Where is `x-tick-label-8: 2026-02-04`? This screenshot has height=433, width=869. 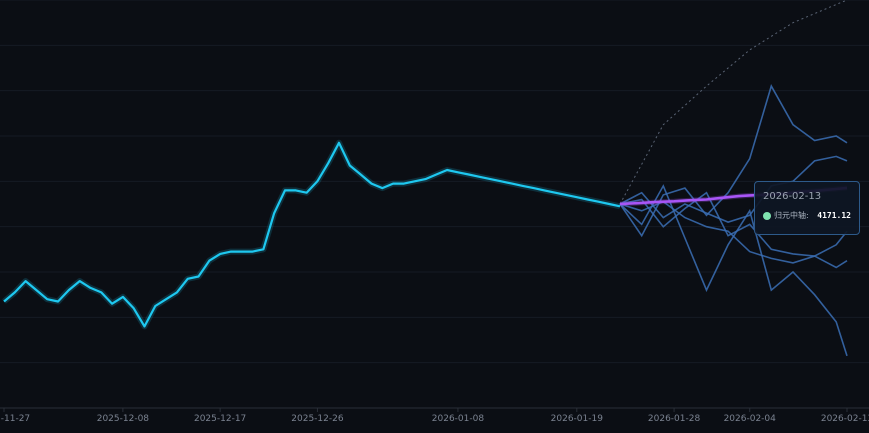
x-tick-label-8: 2026-02-04 is located at coordinates (750, 419).